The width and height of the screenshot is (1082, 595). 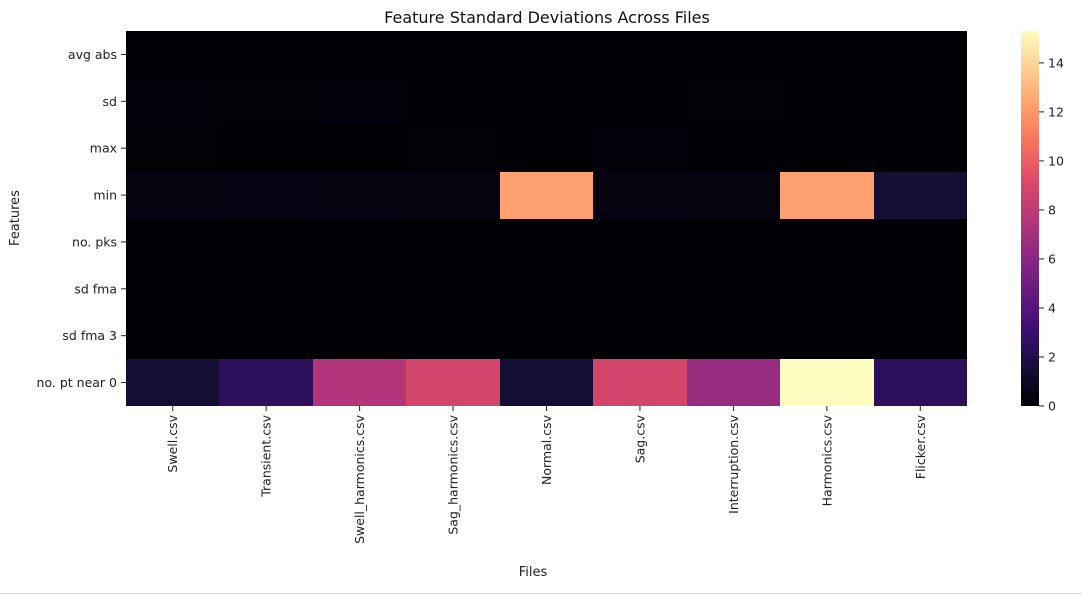 What do you see at coordinates (547, 17) in the screenshot?
I see `chart-title: Feature Standard Deviations Across Files` at bounding box center [547, 17].